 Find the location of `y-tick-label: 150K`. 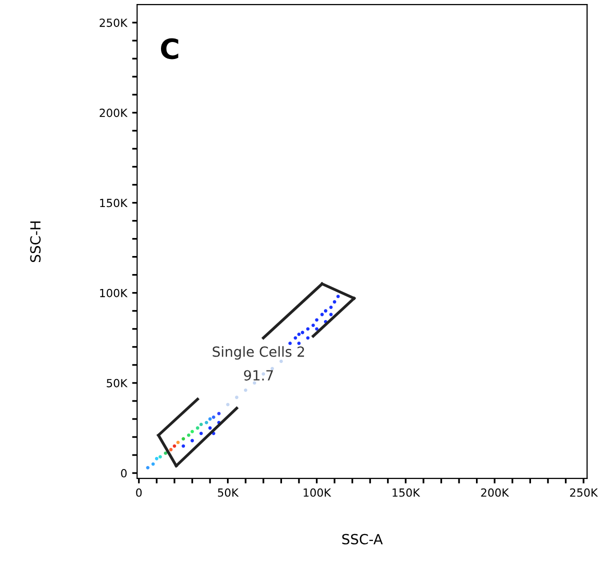

y-tick-label: 150K is located at coordinates (114, 203).